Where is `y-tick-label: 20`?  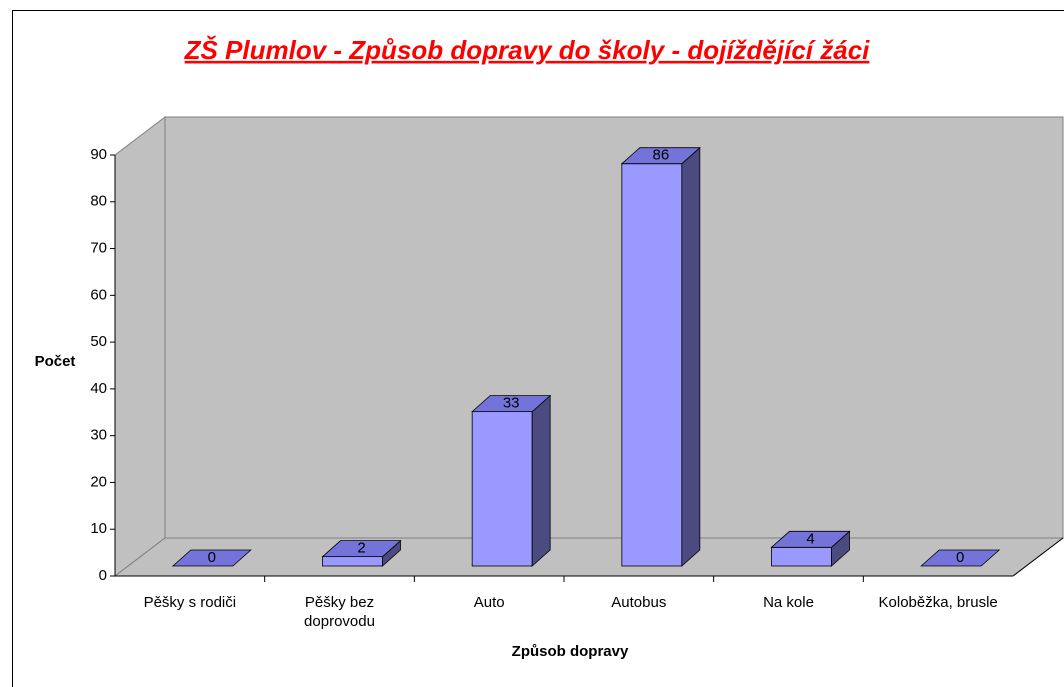 y-tick-label: 20 is located at coordinates (98, 481).